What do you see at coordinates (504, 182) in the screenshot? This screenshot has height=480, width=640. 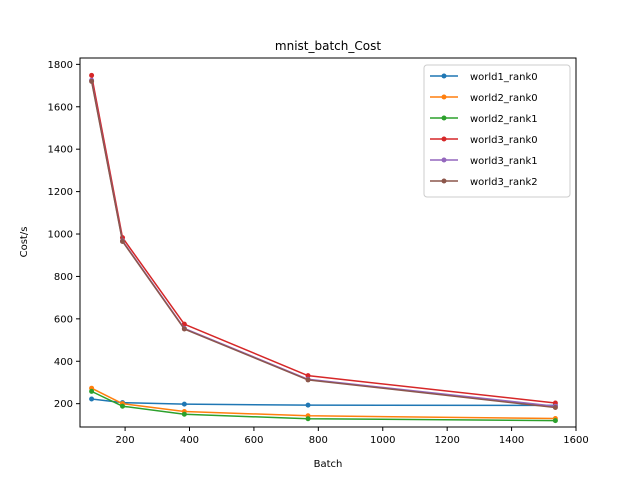 I see `legend-label: world3_rank2` at bounding box center [504, 182].